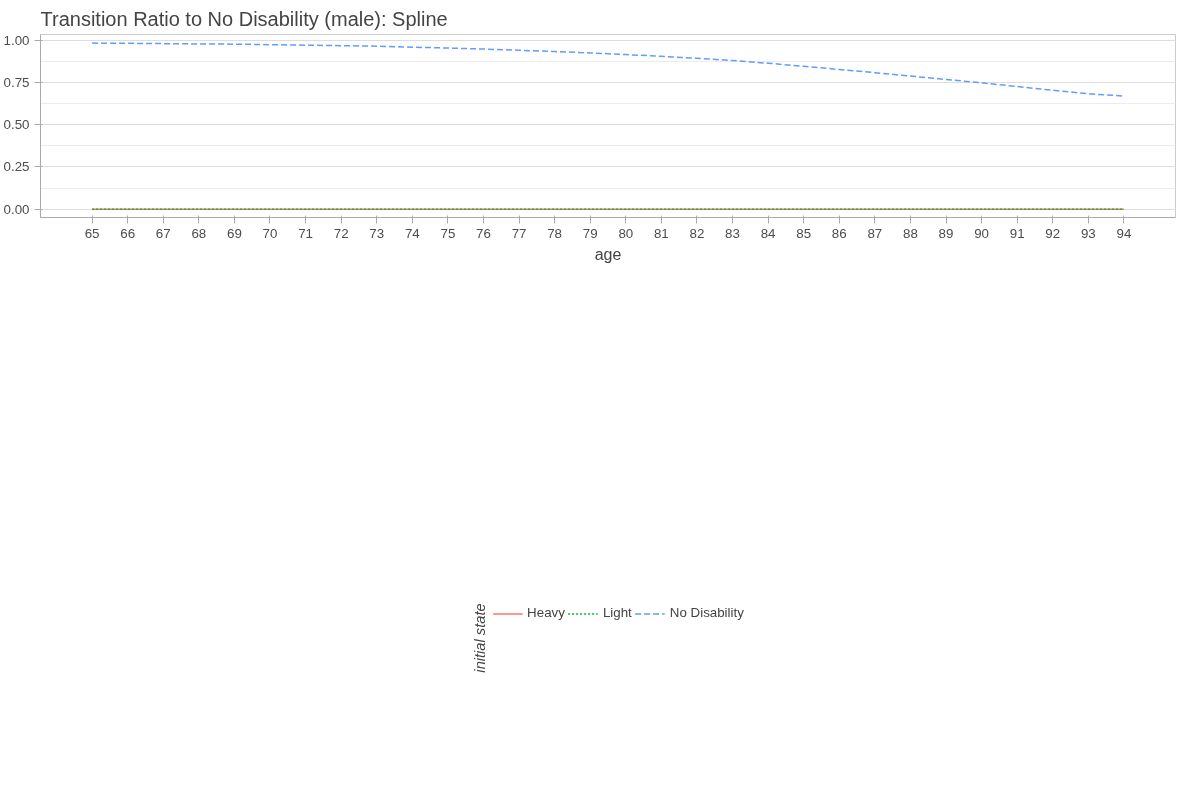 The image size is (1187, 793). What do you see at coordinates (910, 233) in the screenshot?
I see `x-tick-label: 88` at bounding box center [910, 233].